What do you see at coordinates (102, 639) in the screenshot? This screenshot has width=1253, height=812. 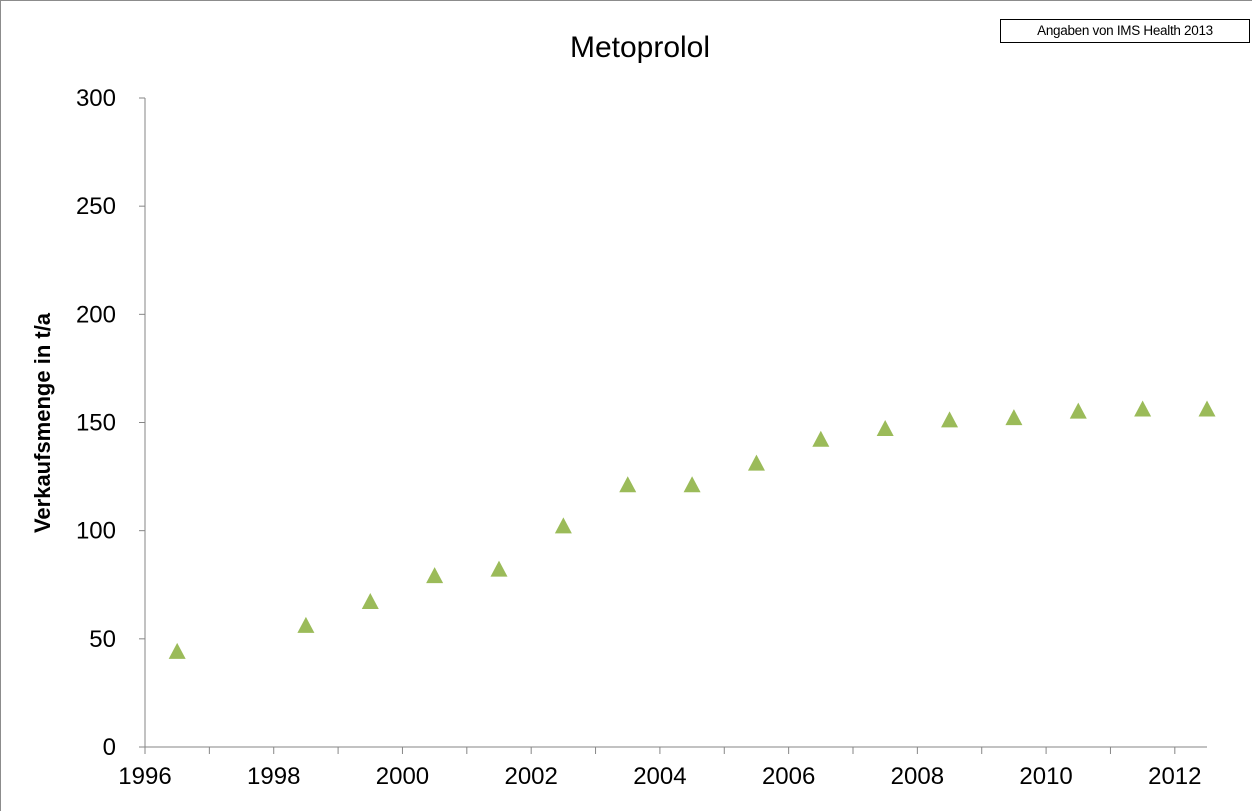 I see `y-tick-label: 50` at bounding box center [102, 639].